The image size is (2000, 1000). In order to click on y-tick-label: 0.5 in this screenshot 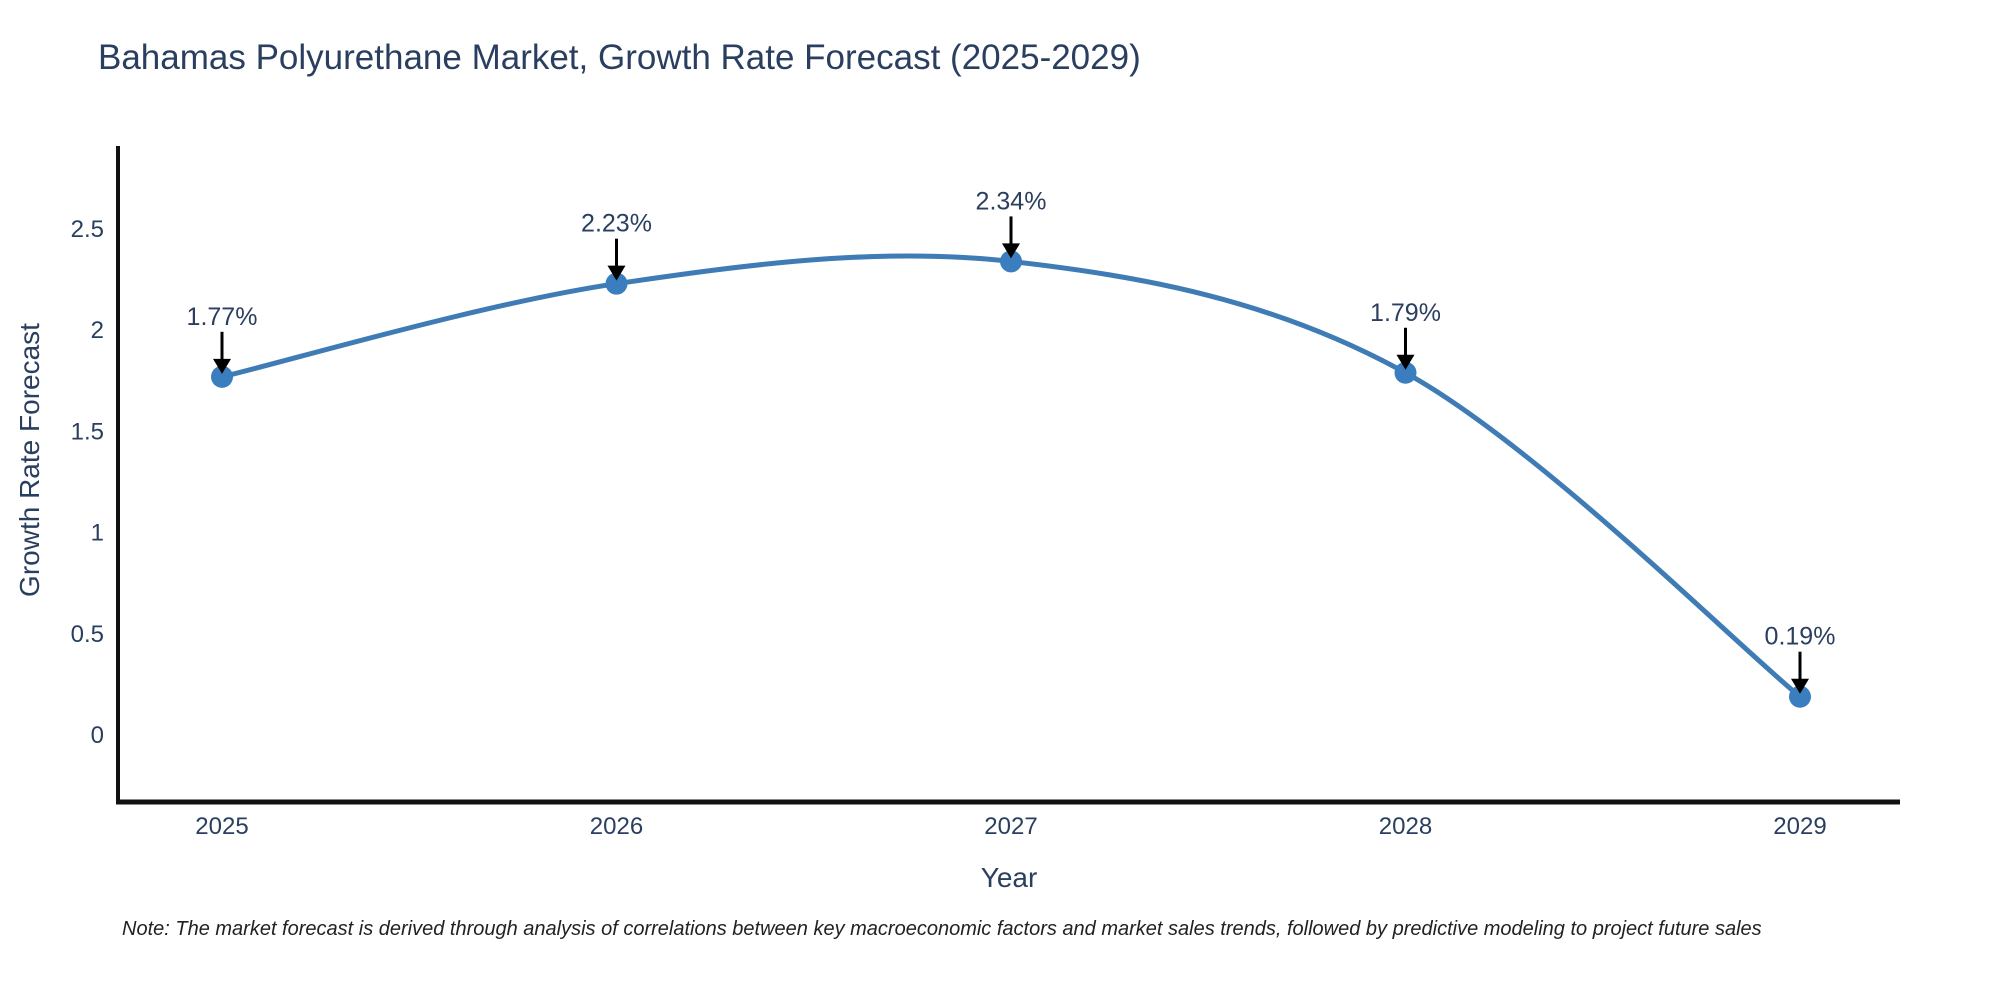, I will do `click(87, 634)`.